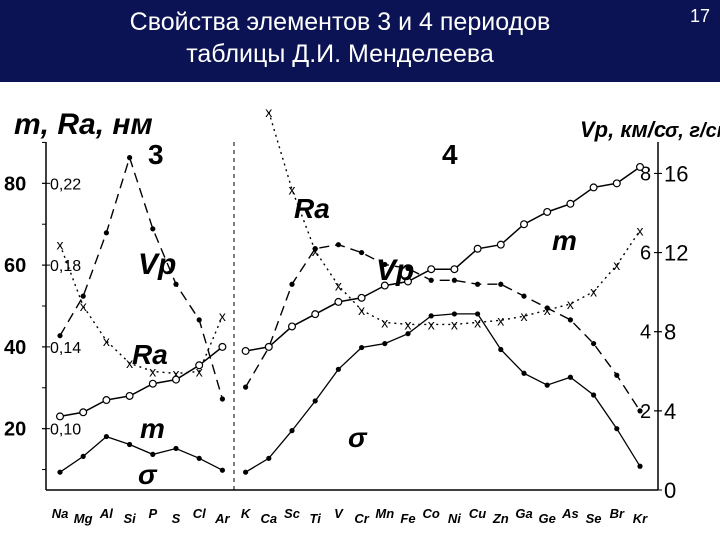 The width and height of the screenshot is (720, 540). I want to click on series-label-vp-p3: Vp, so click(157, 264).